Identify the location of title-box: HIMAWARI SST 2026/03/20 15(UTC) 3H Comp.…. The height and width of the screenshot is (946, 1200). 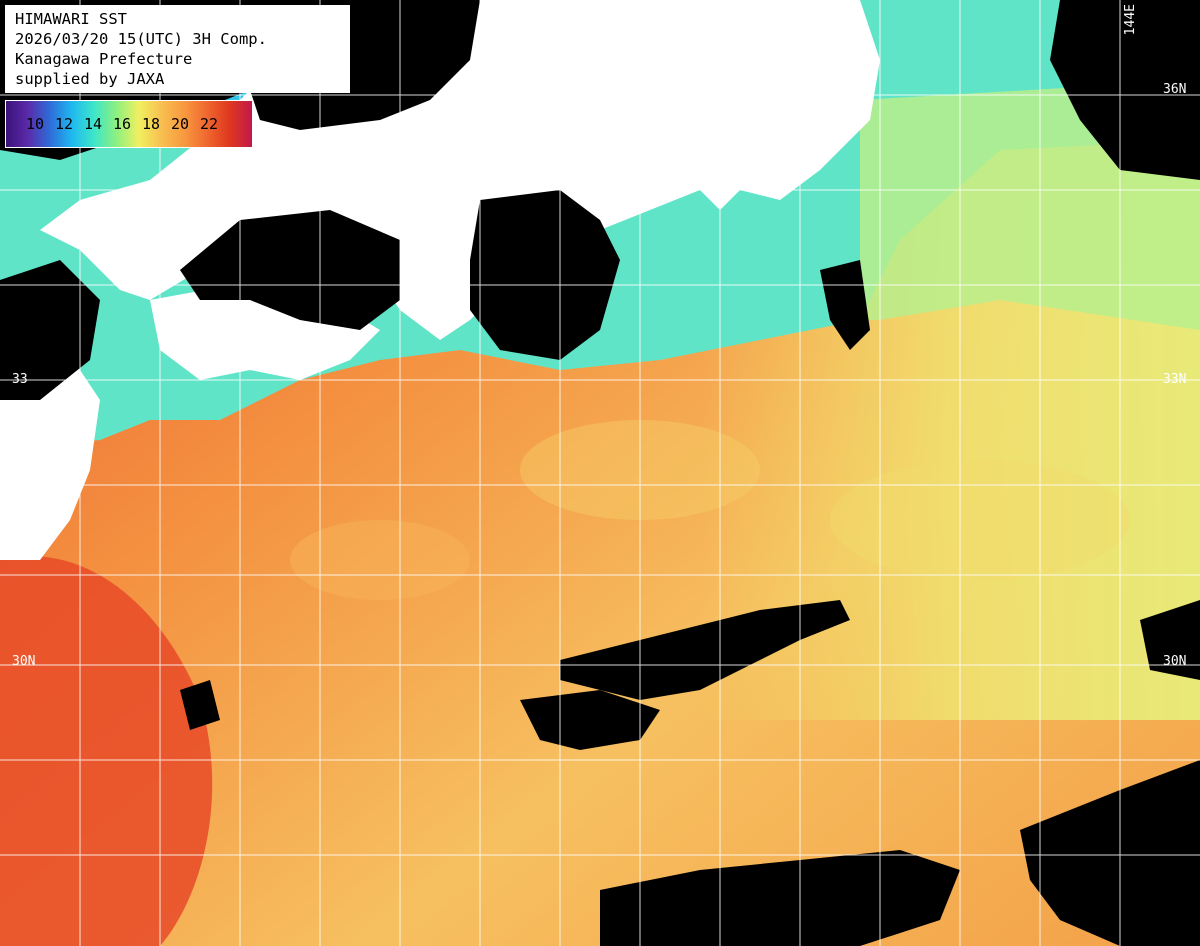
(177, 49).